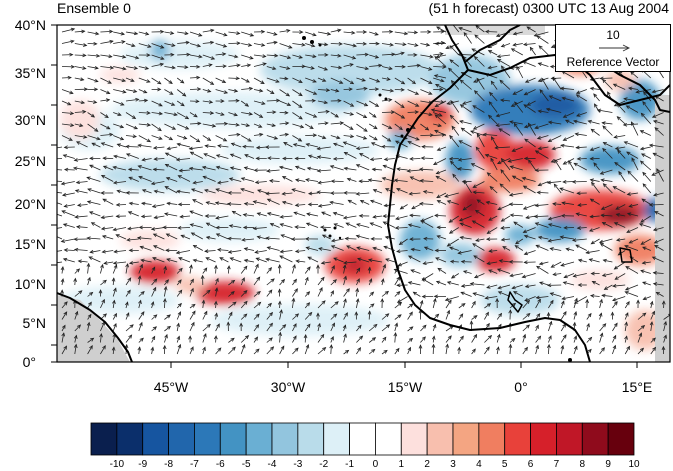 This screenshot has width=673, height=471. I want to click on colorbar-swatch, so click(388, 439).